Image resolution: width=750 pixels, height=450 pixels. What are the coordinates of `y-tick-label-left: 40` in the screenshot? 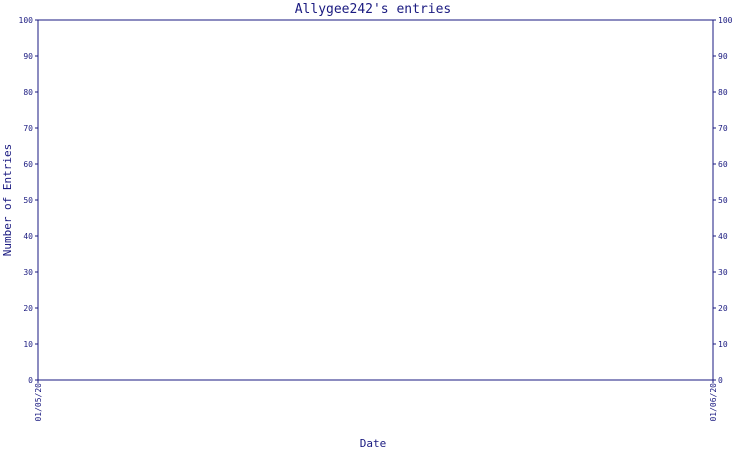 It's located at (28, 236).